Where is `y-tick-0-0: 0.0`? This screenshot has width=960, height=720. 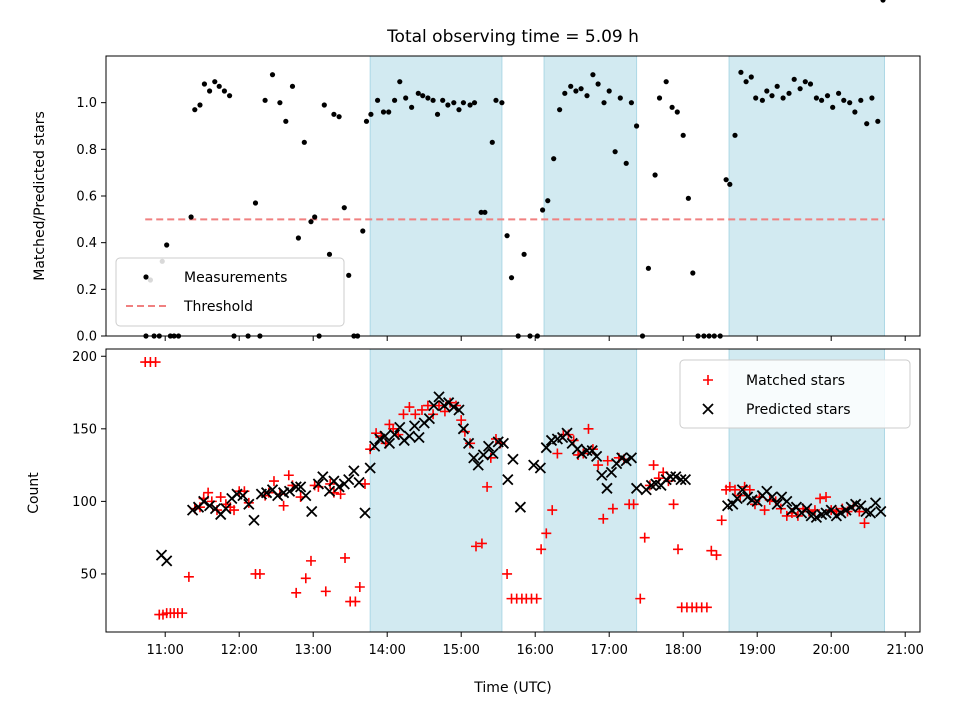
y-tick-0-0: 0.0 is located at coordinates (91, 337).